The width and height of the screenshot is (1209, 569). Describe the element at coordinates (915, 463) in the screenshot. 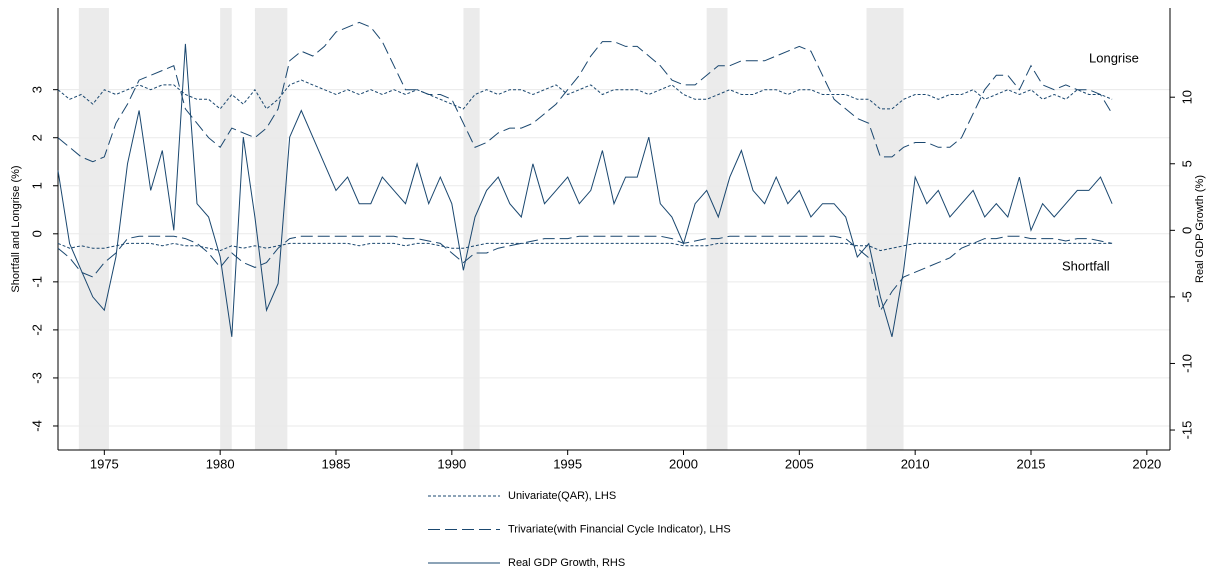

I see `x-tick-label: 2010` at that location.